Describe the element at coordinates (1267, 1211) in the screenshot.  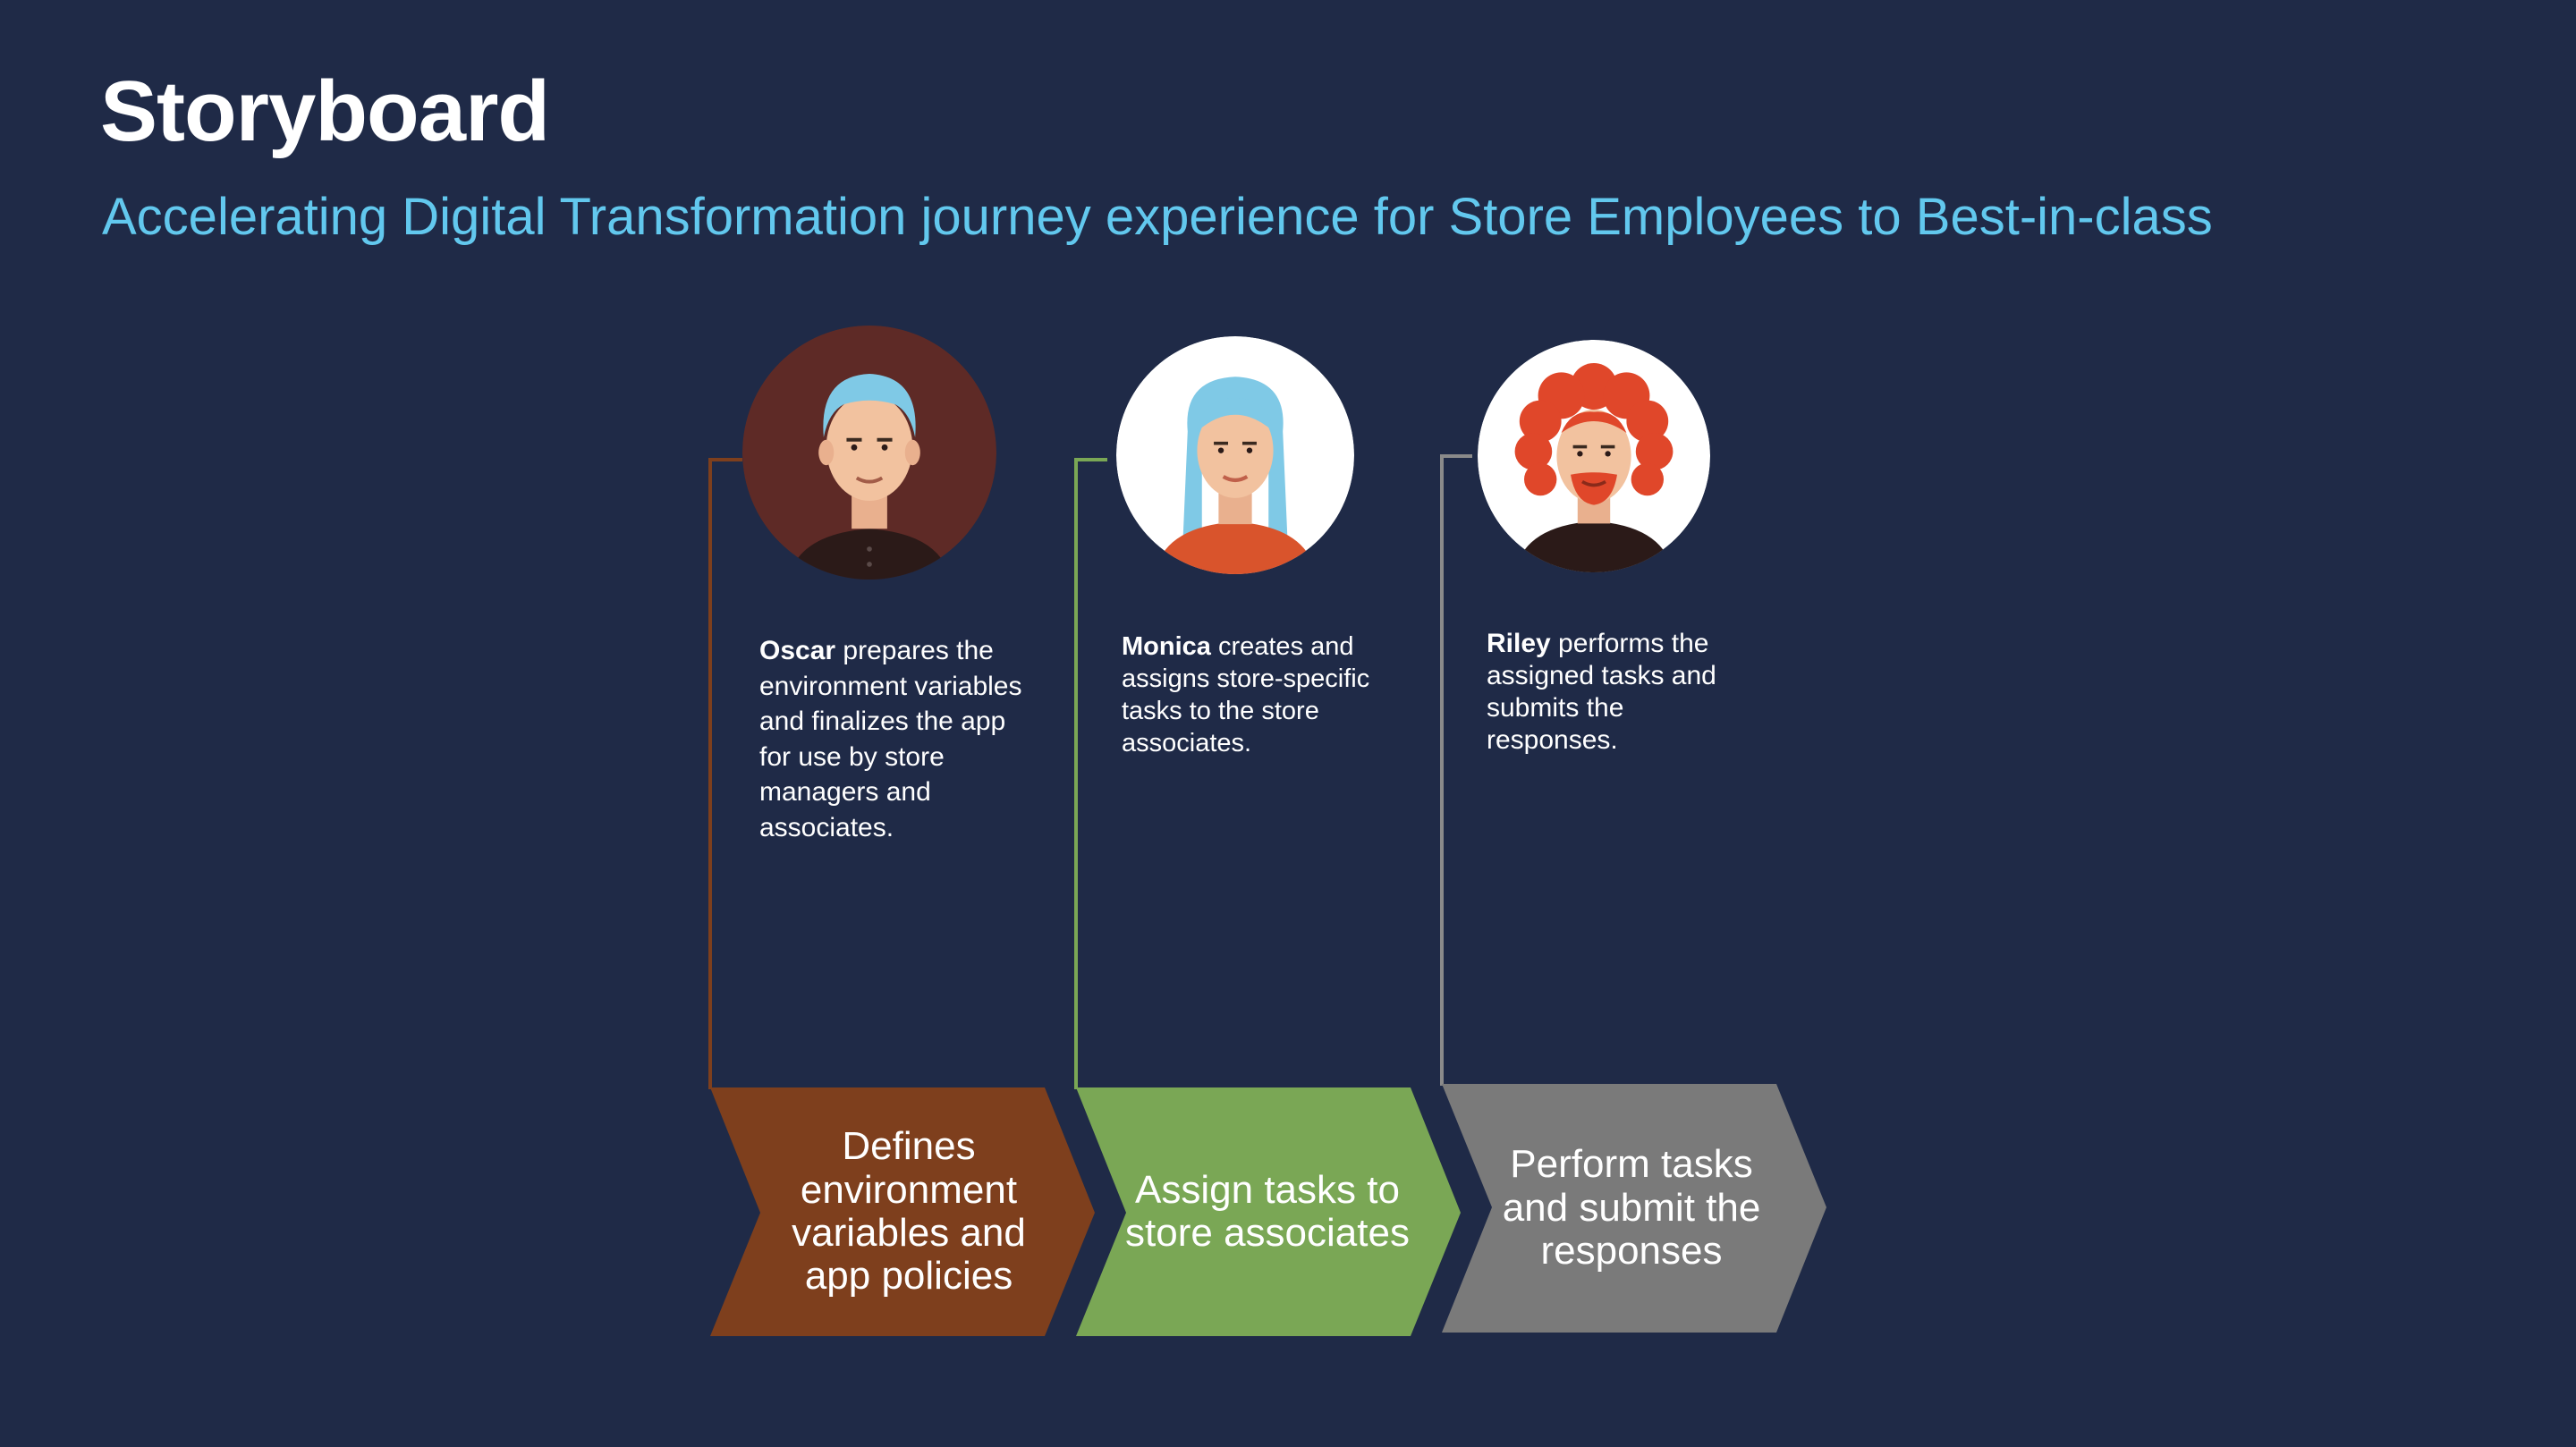
I see `stage-label-2: Assign tasks to store associates` at that location.